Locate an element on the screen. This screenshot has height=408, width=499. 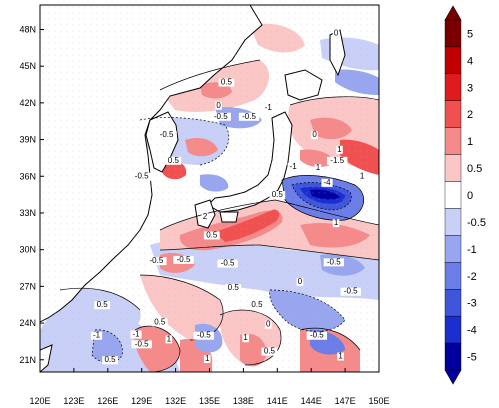
y-tick-label: 48N is located at coordinates (27, 29).